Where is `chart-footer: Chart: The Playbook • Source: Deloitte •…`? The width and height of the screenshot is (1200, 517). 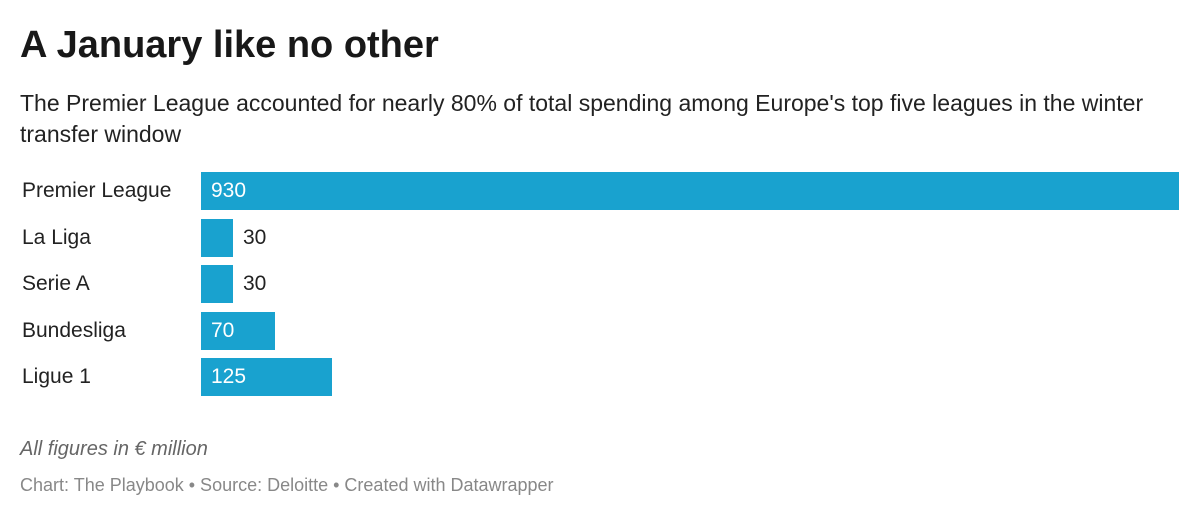
chart-footer: Chart: The Playbook • Source: Deloitte •… is located at coordinates (287, 485).